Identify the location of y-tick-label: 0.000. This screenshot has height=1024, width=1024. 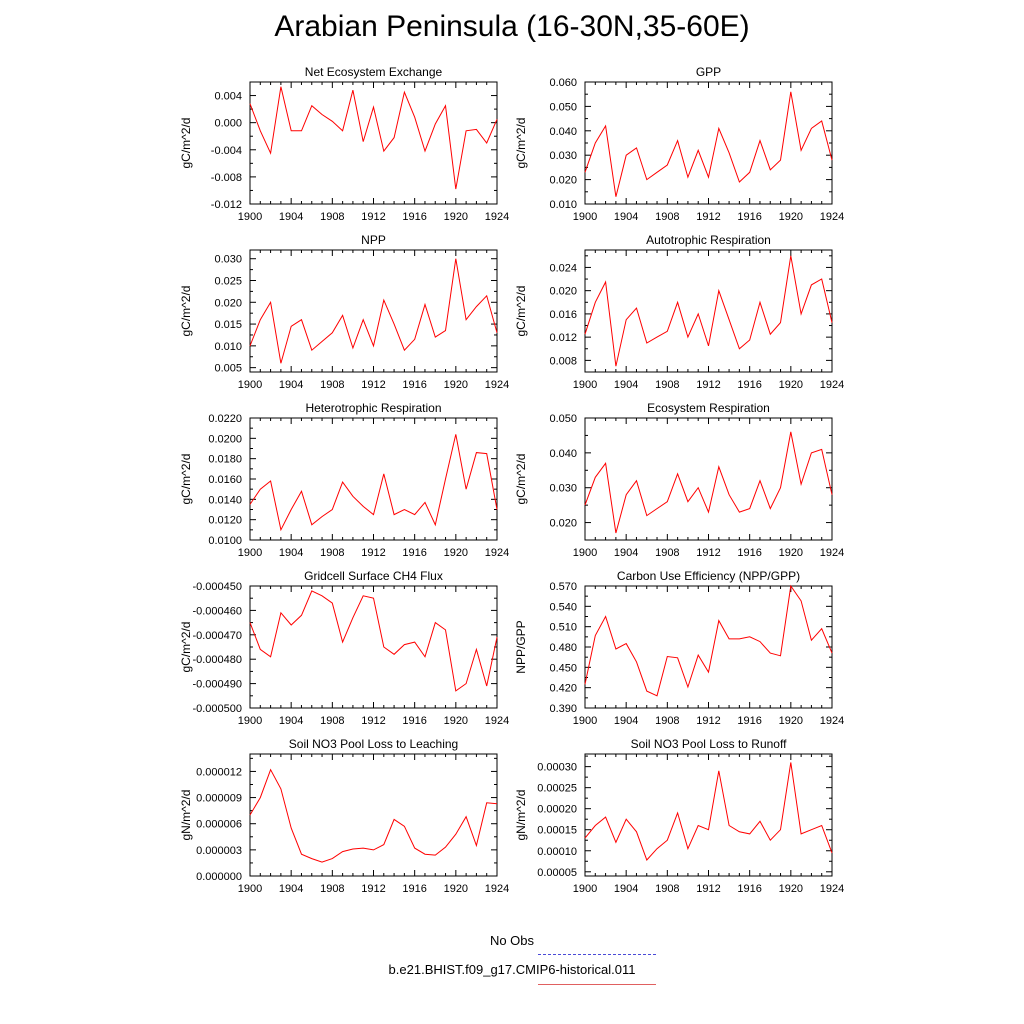
(228, 124).